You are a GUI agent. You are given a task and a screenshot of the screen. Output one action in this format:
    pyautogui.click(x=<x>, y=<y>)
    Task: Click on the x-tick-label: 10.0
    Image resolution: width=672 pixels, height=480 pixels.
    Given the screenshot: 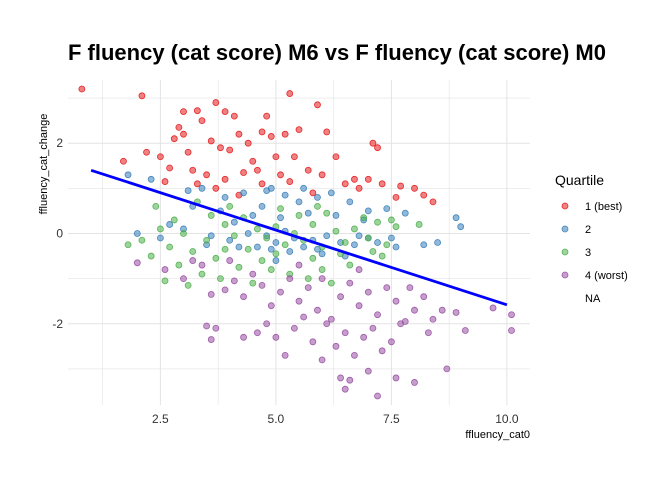 What is the action you would take?
    pyautogui.click(x=507, y=419)
    